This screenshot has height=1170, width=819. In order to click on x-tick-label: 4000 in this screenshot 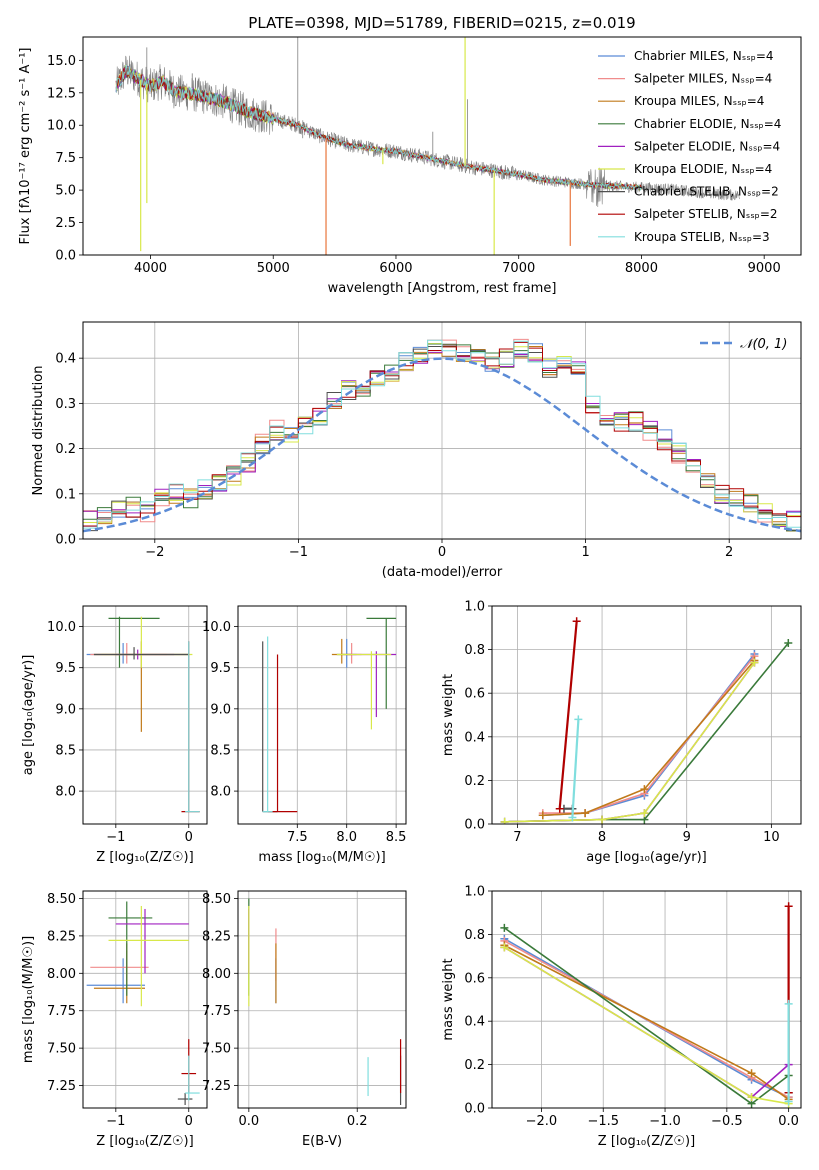, I will do `click(150, 268)`.